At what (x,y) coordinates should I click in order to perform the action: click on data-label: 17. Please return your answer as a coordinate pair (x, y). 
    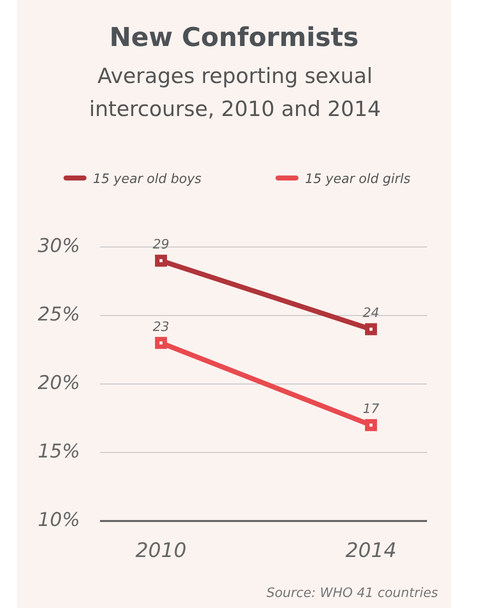
    Looking at the image, I should click on (371, 410).